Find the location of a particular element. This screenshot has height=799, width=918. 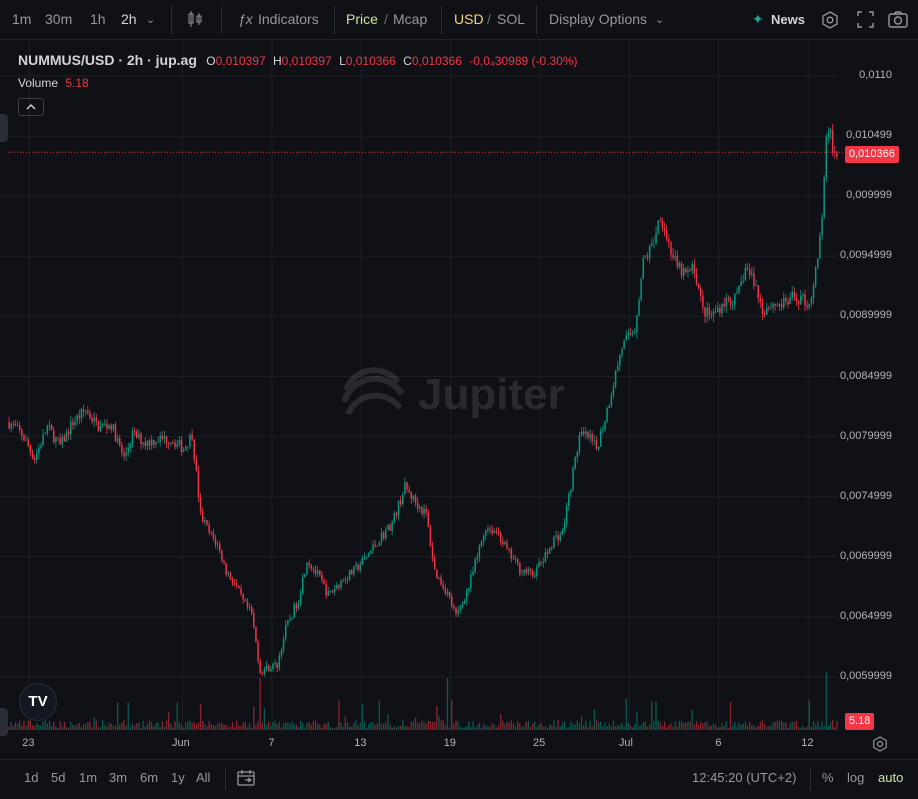

volume-tag: 5.18 is located at coordinates (860, 721).